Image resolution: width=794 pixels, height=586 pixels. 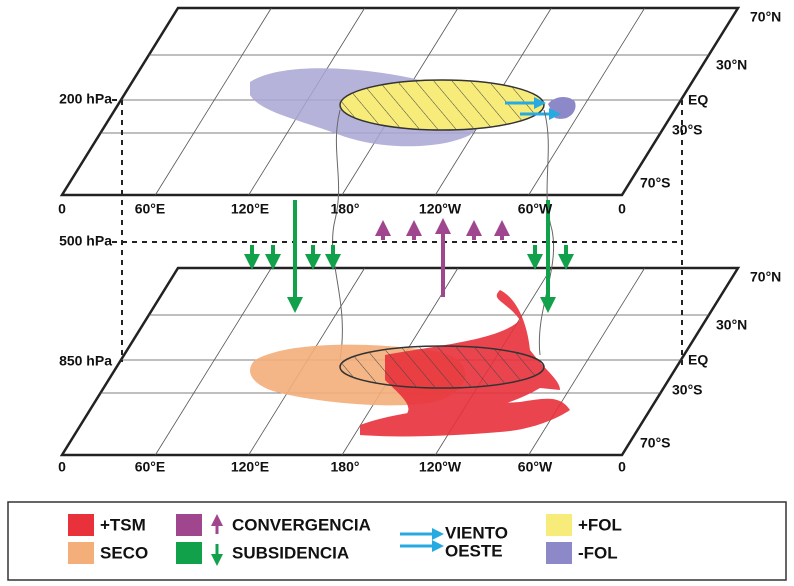 What do you see at coordinates (476, 532) in the screenshot?
I see `legend-label: VIENTO` at bounding box center [476, 532].